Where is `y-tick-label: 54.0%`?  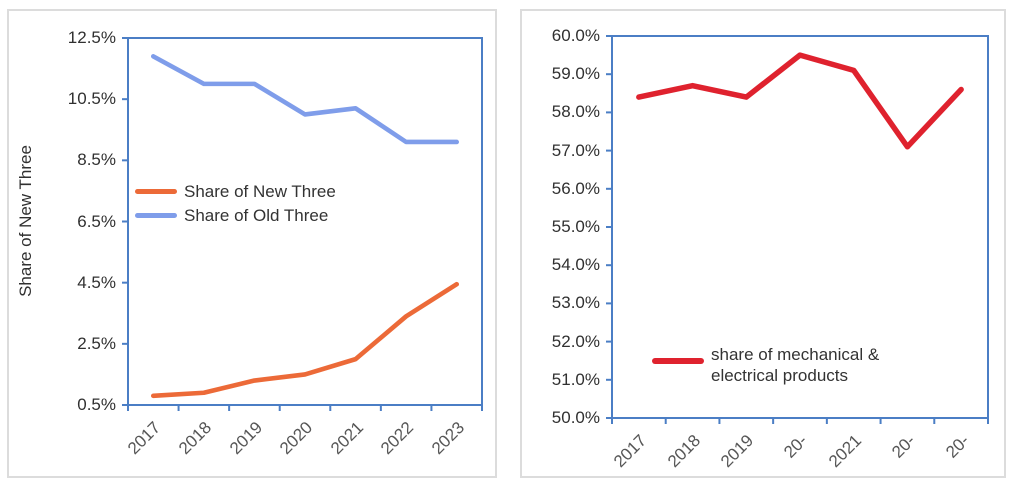 y-tick-label: 54.0% is located at coordinates (575, 265).